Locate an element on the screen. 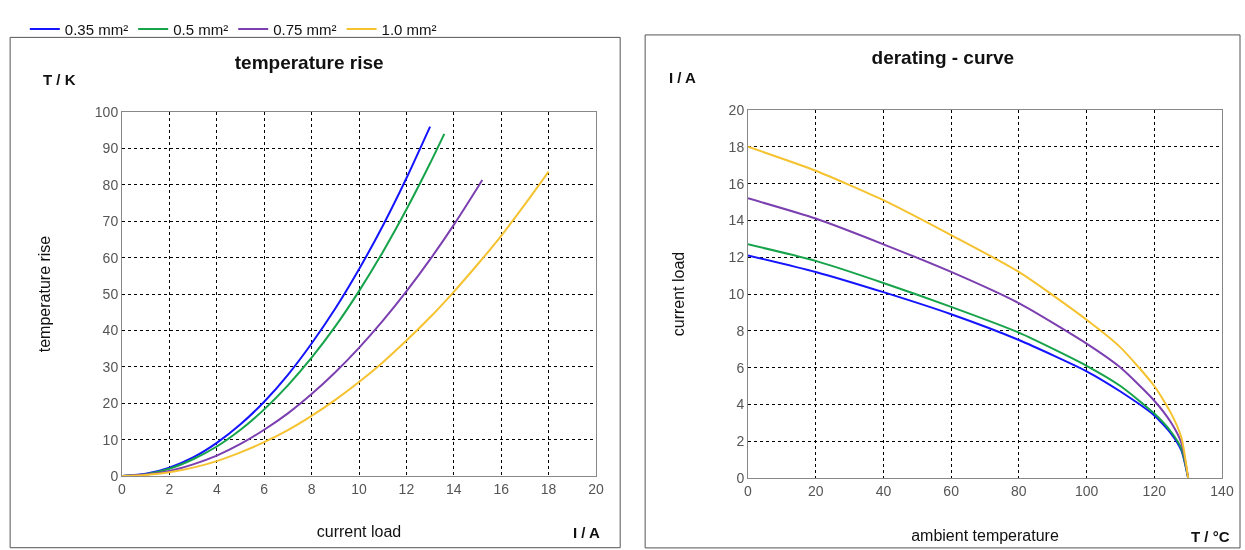 The height and width of the screenshot is (550, 1245). y-axis-title: temperature rise is located at coordinates (44, 294).